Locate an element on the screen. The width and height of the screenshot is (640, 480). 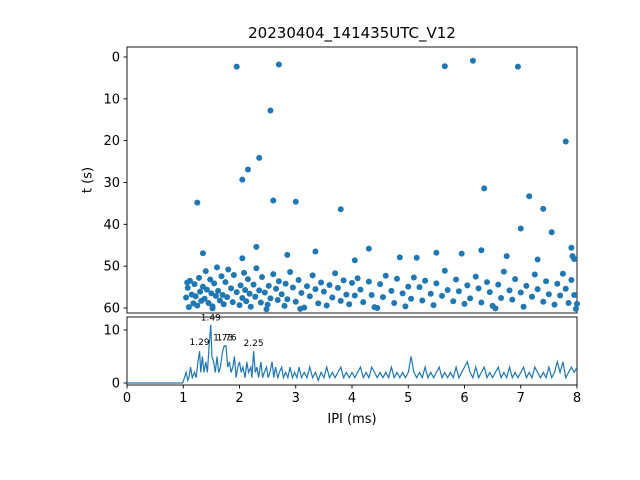
peak-annotation: 1.76 is located at coordinates (227, 339).